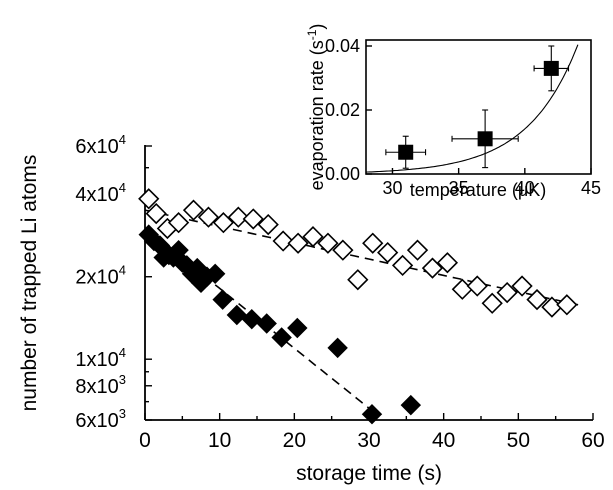  I want to click on main-y-tick-label: 8x10³, so click(100, 385).